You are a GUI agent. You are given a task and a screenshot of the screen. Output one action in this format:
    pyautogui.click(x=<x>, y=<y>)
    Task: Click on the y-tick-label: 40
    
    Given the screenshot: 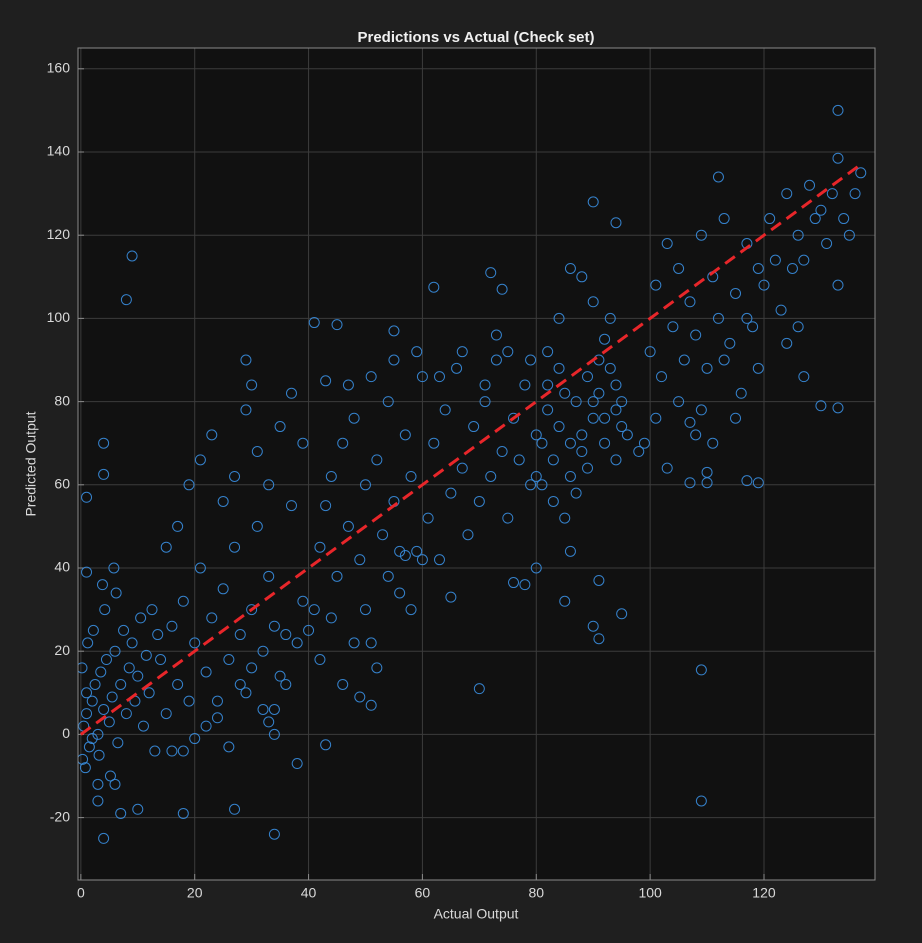 What is the action you would take?
    pyautogui.click(x=62, y=567)
    